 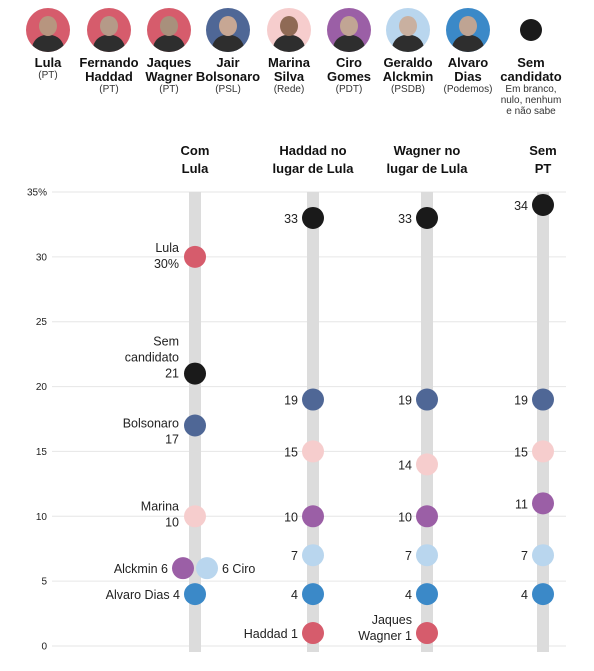 What do you see at coordinates (169, 52) in the screenshot?
I see `candidate-2: Jaques Wagner (PT)` at bounding box center [169, 52].